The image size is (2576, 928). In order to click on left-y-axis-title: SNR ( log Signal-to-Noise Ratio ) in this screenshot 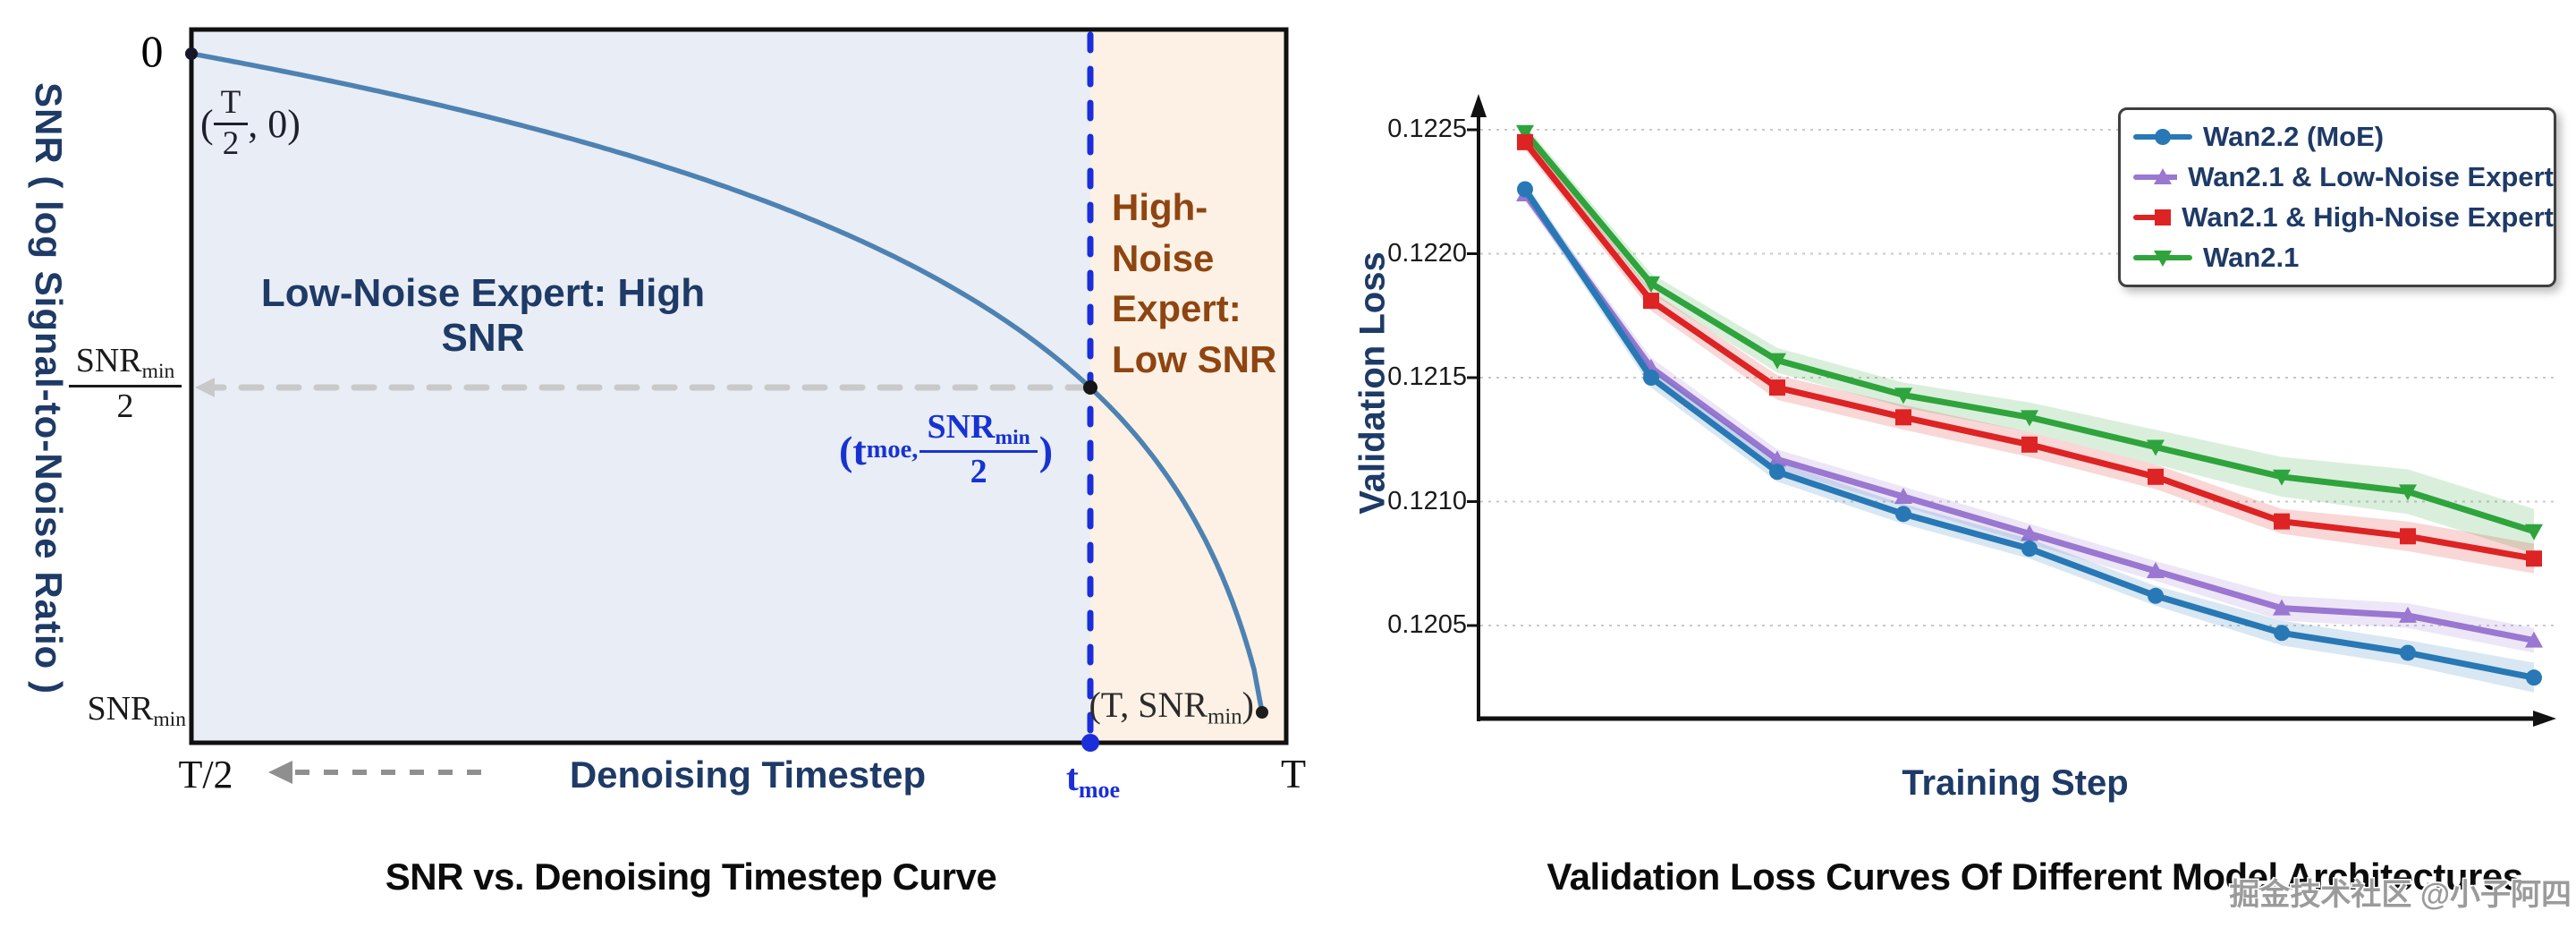, I will do `click(49, 388)`.